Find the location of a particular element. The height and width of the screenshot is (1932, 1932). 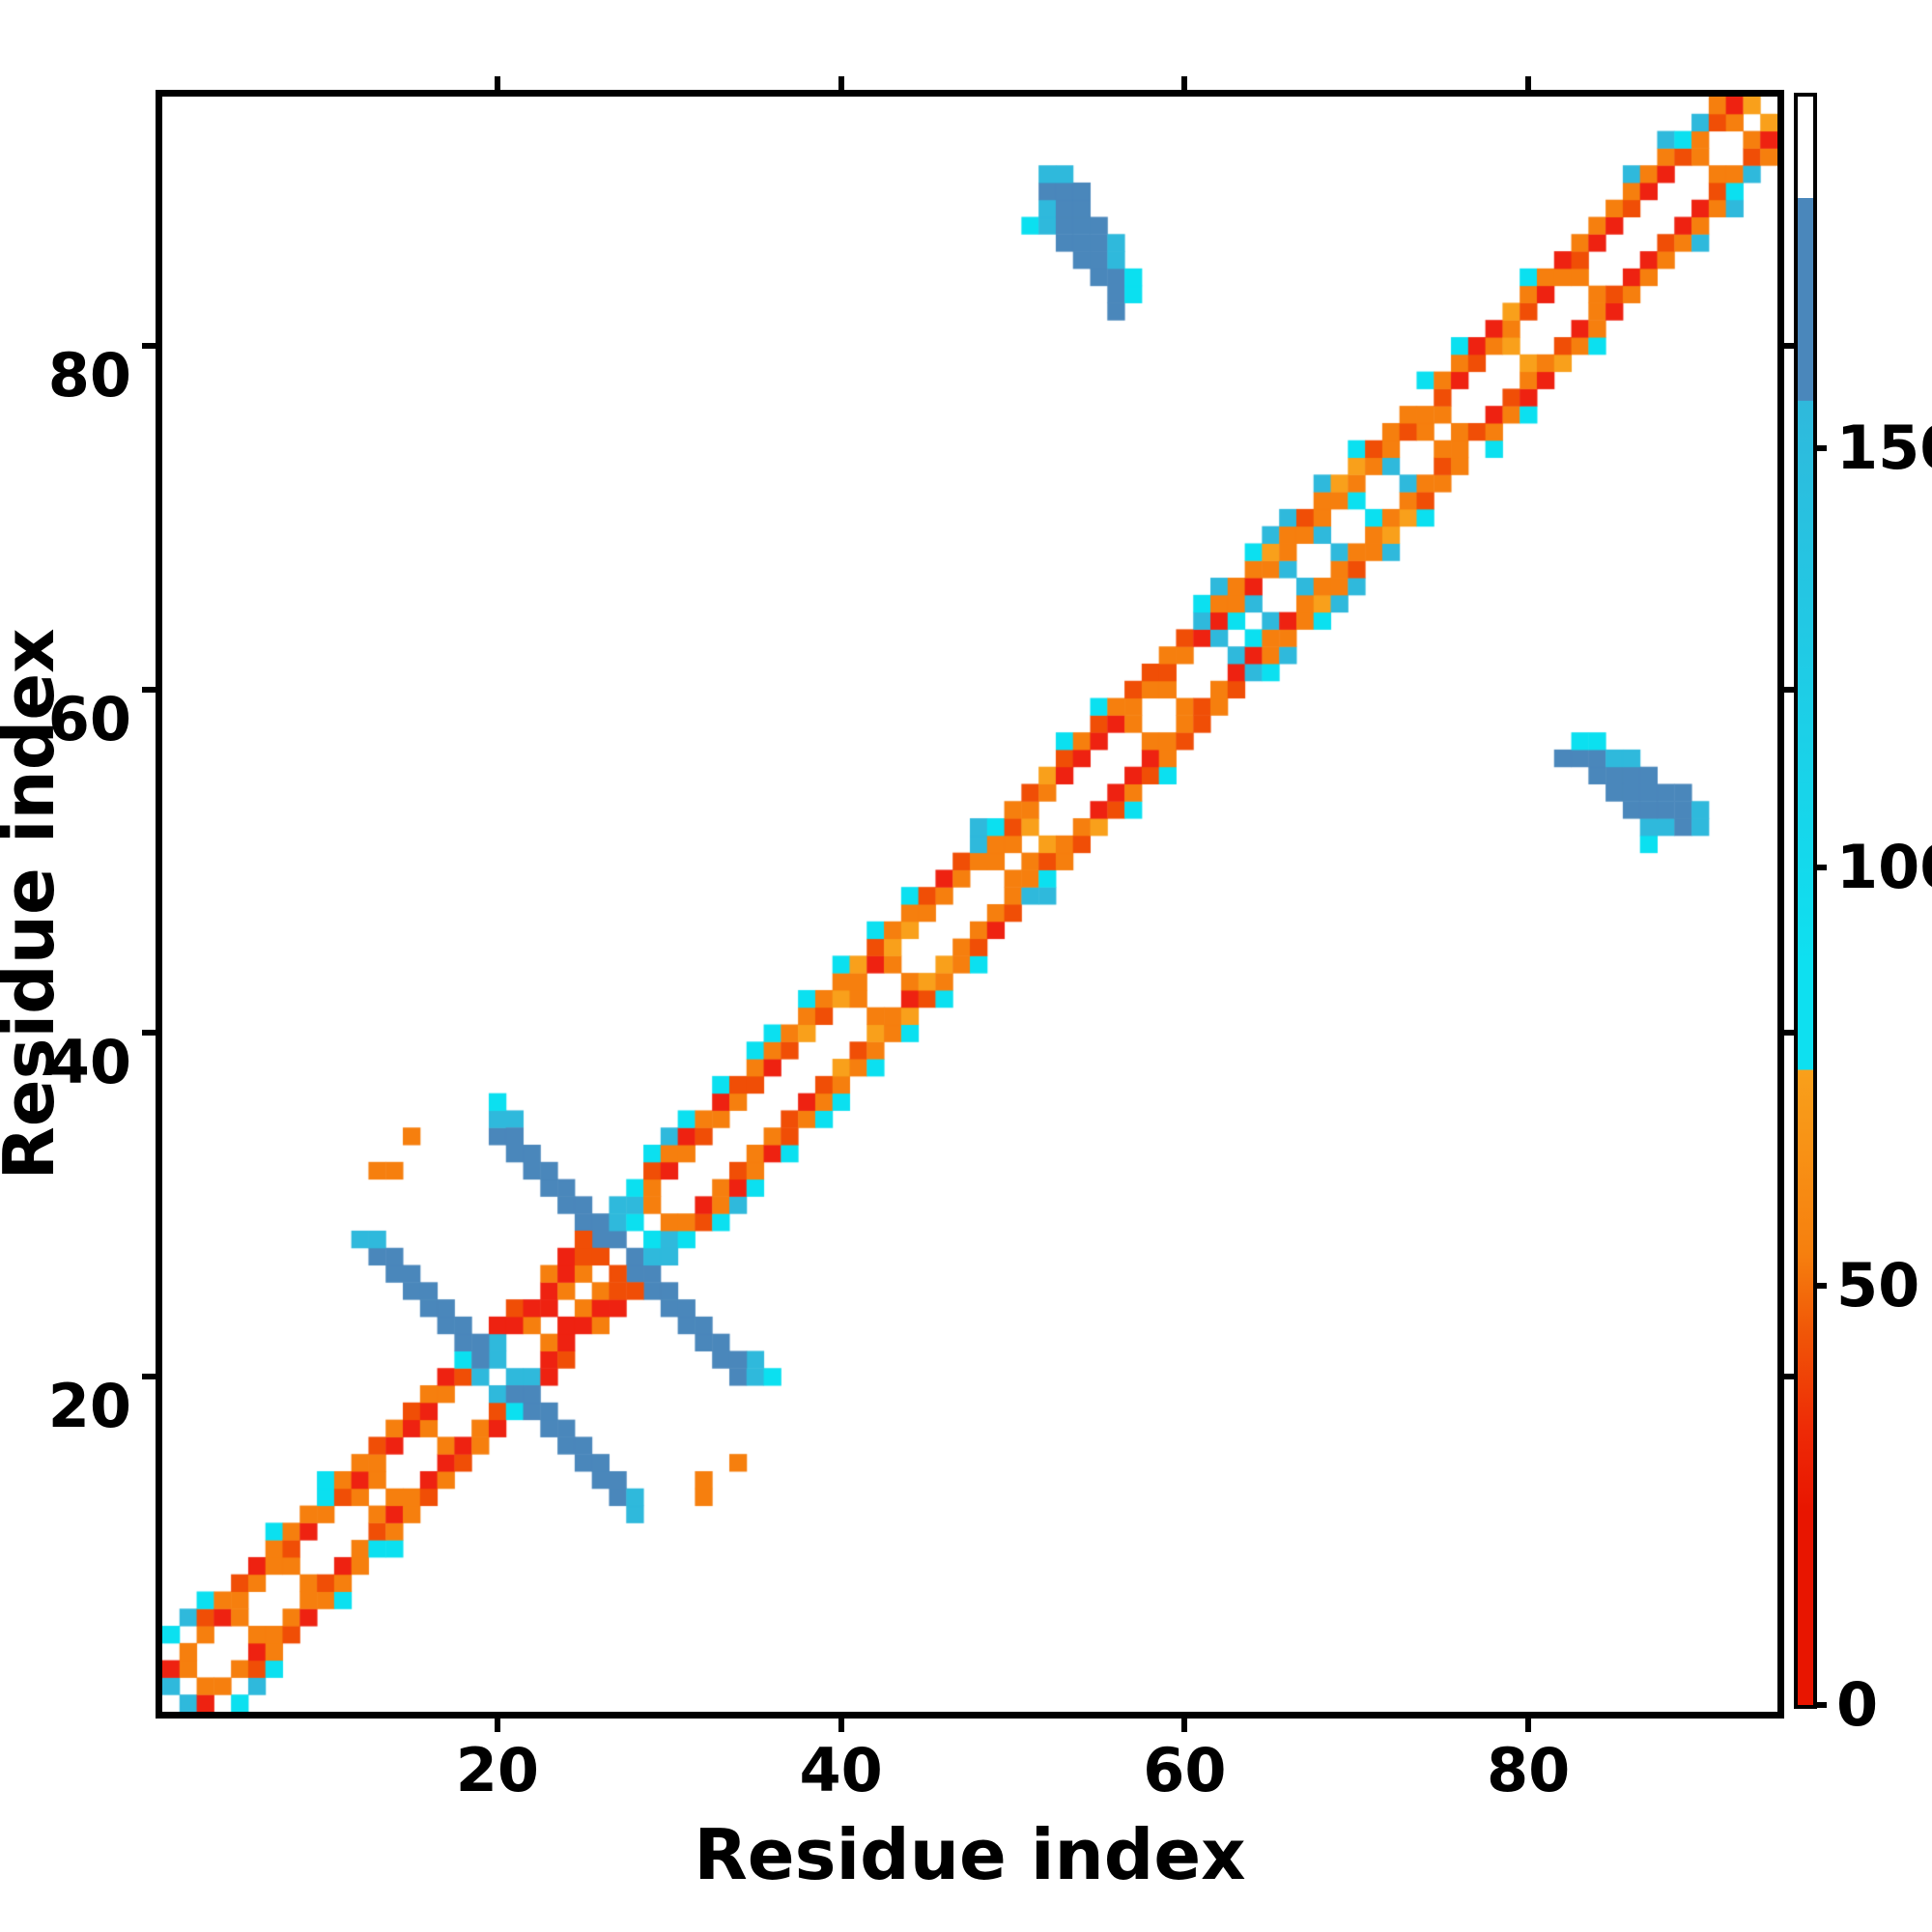

y-axis-title: Residue index is located at coordinates (35, 904).